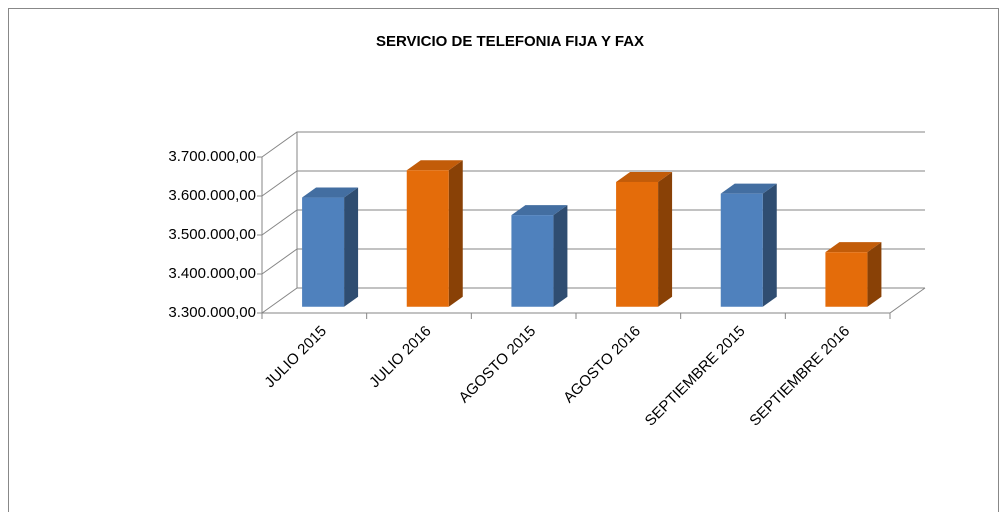 This screenshot has height=512, width=1006. What do you see at coordinates (212, 195) in the screenshot?
I see `y-tick-label: 3.600.000,00` at bounding box center [212, 195].